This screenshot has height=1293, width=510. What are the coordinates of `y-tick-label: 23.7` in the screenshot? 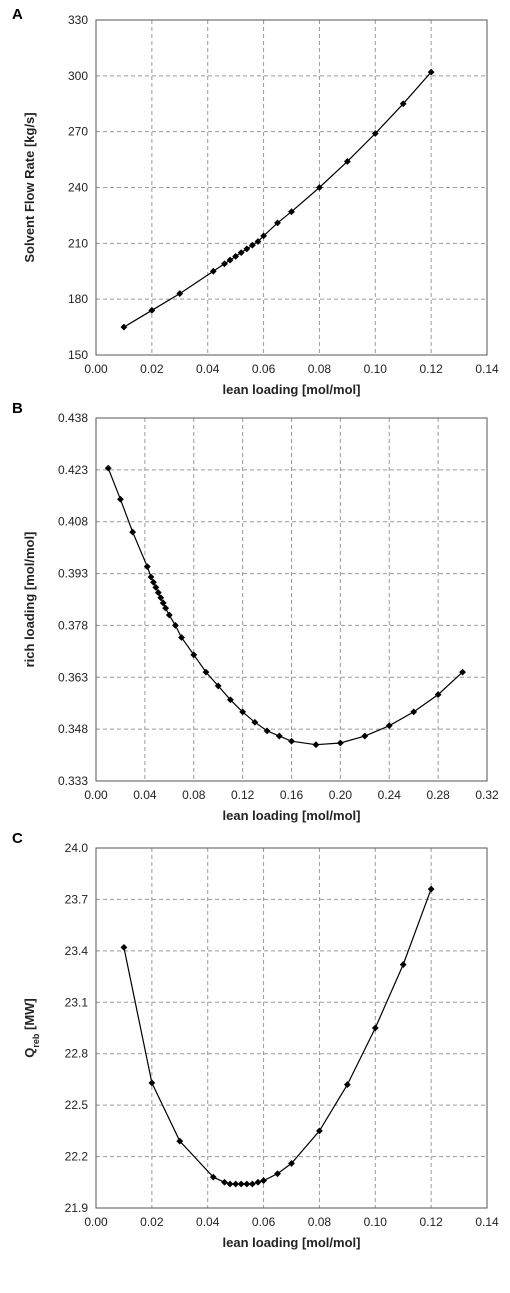 It's located at (77, 899).